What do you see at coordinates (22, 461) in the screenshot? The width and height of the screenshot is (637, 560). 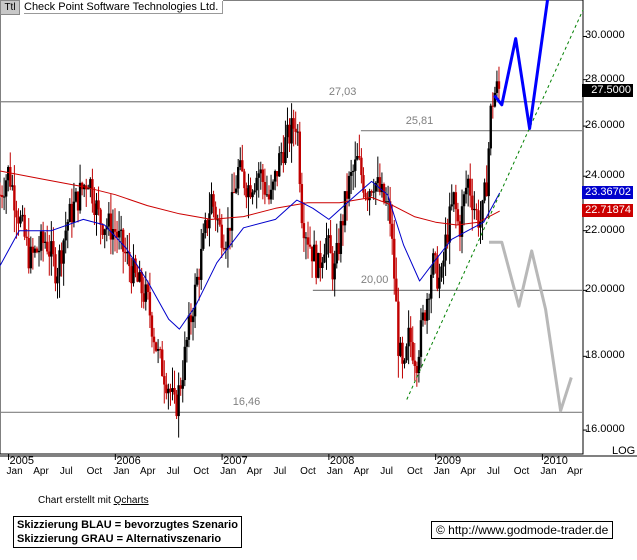 I see `year-label: 2005` at bounding box center [22, 461].